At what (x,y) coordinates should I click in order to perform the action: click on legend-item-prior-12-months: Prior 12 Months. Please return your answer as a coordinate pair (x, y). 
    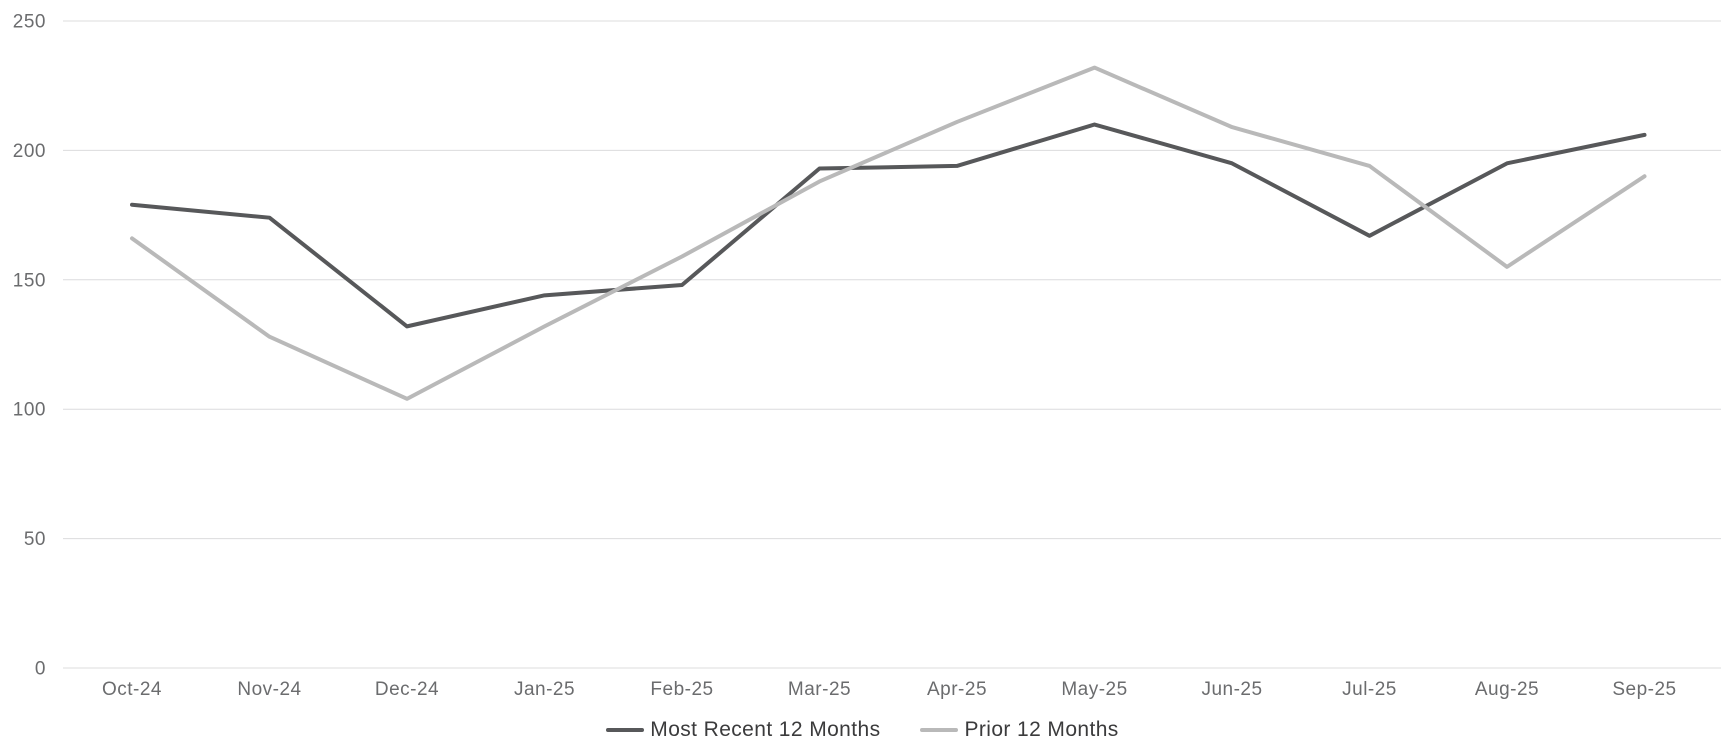
    Looking at the image, I should click on (1019, 730).